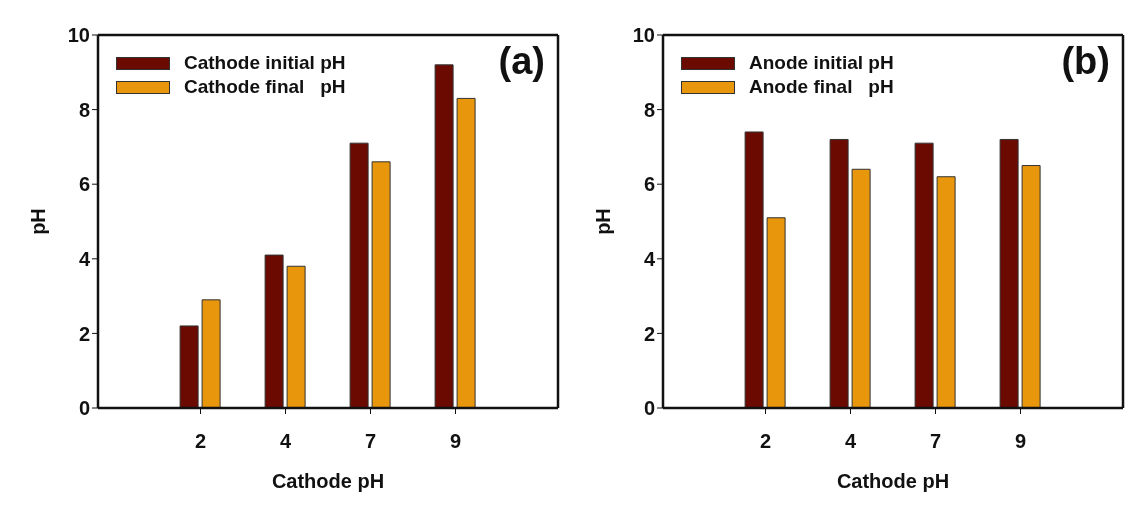 The height and width of the screenshot is (531, 1139). What do you see at coordinates (264, 87) in the screenshot?
I see `legend-label: Cathode final pH` at bounding box center [264, 87].